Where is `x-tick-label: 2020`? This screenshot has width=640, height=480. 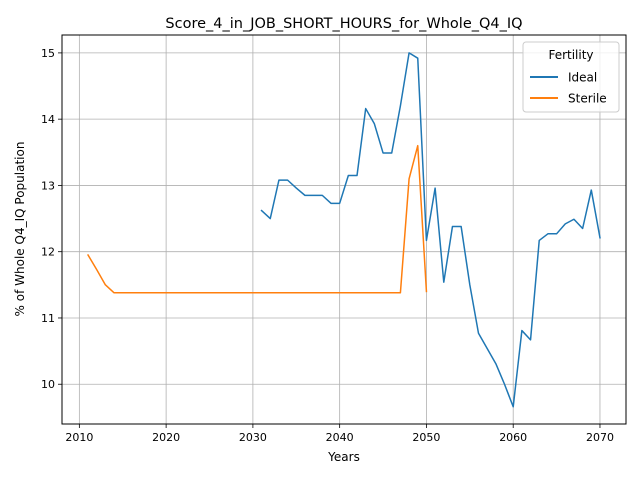
x-tick-label: 2020 is located at coordinates (166, 437).